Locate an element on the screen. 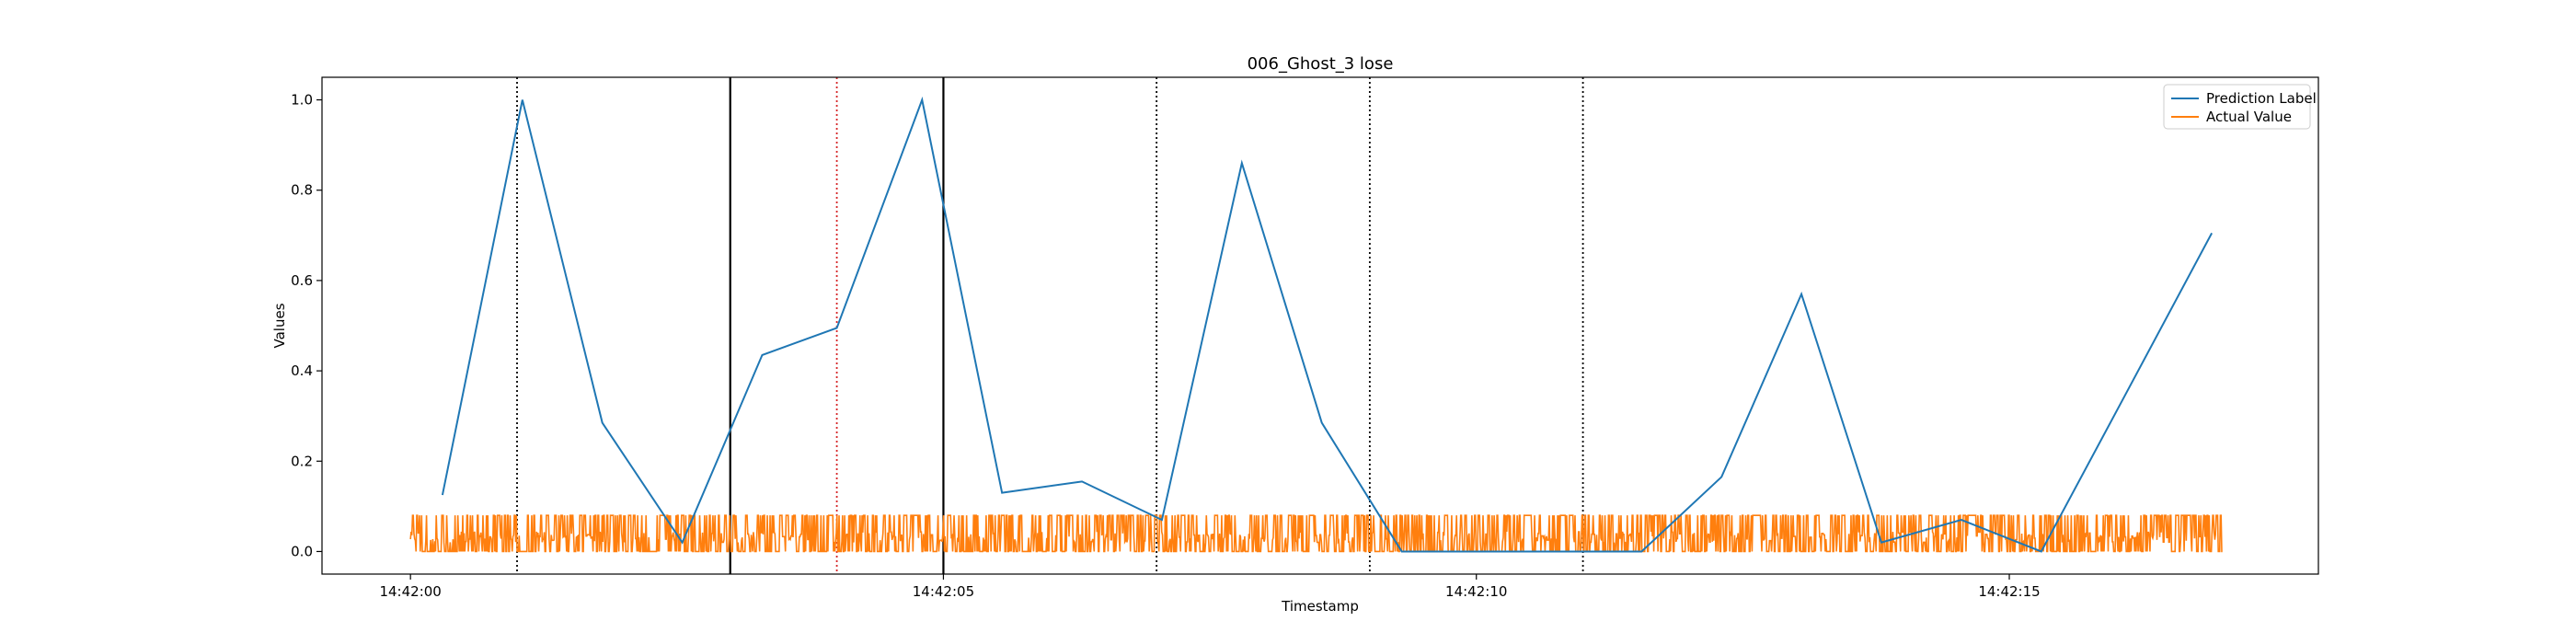 The width and height of the screenshot is (2576, 644). legend-label: Prediction Label is located at coordinates (2261, 98).